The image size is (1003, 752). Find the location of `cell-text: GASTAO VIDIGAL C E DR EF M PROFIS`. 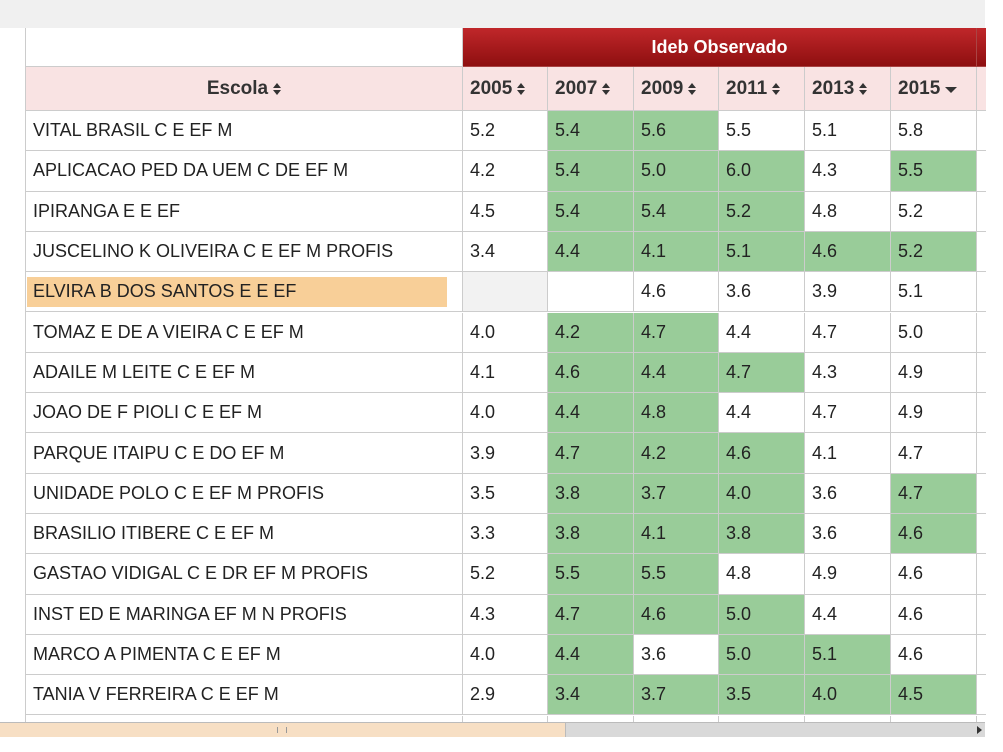

cell-text: GASTAO VIDIGAL C E DR EF M PROFIS is located at coordinates (201, 573).